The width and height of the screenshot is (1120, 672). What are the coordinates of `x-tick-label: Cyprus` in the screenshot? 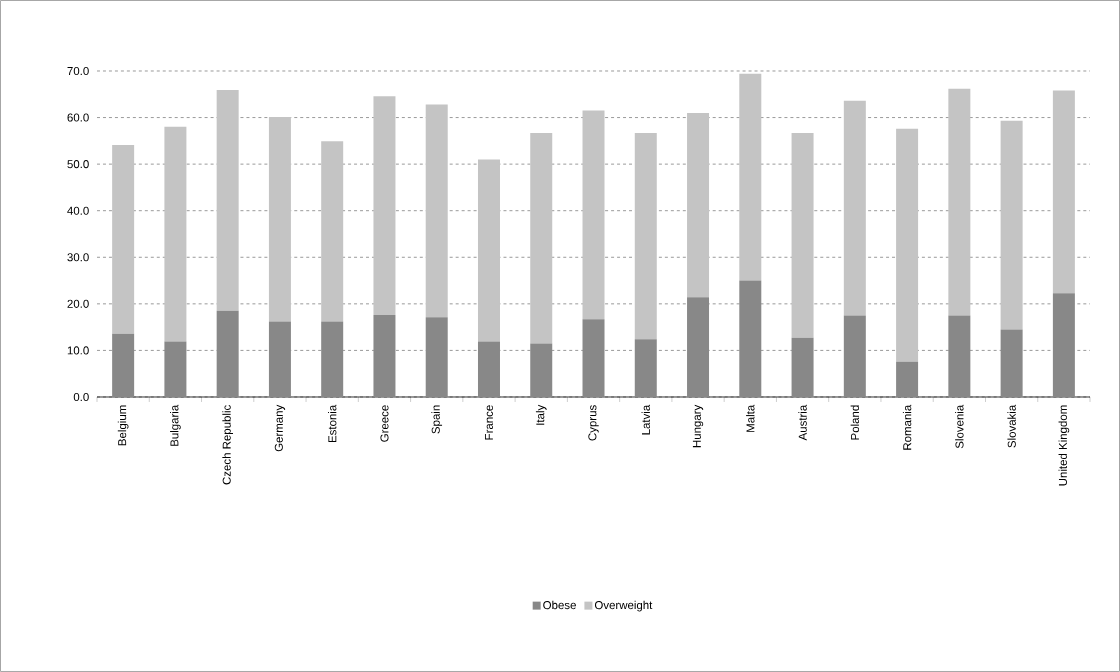 It's located at (593, 423).